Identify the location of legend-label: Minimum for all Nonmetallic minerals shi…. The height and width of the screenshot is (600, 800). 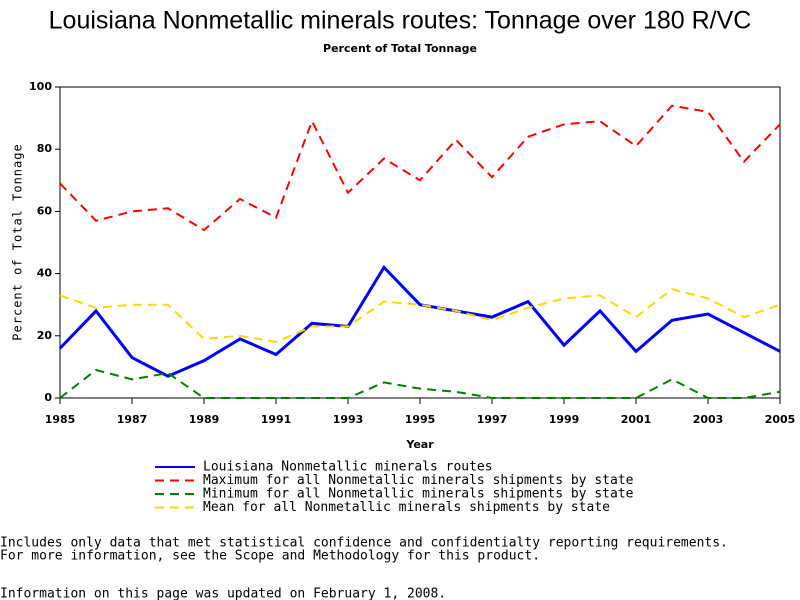
(418, 494).